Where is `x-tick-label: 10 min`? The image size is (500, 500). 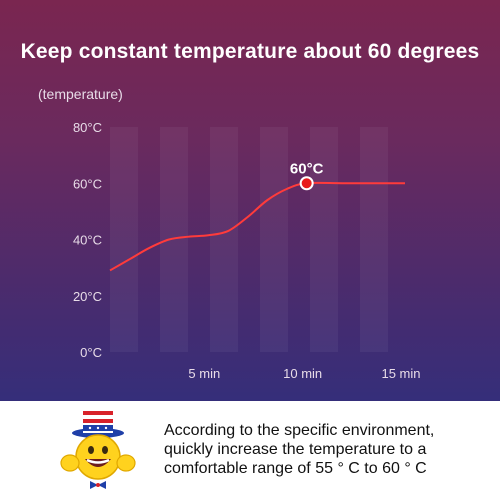 x-tick-label: 10 min is located at coordinates (302, 373).